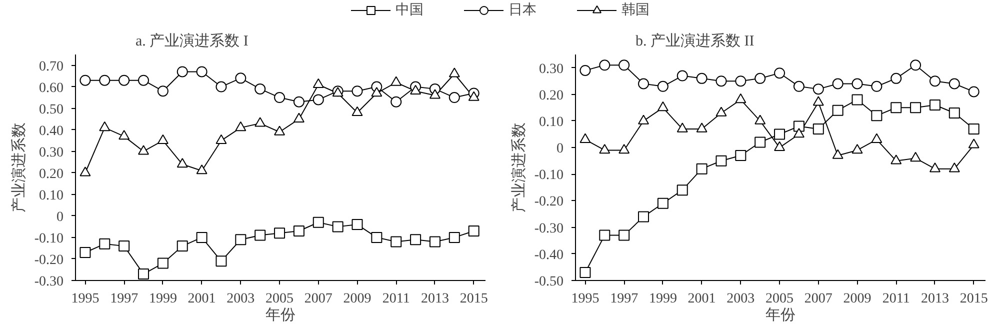  Describe the element at coordinates (780, 299) in the screenshot. I see `x-tick-label: 2005` at that location.